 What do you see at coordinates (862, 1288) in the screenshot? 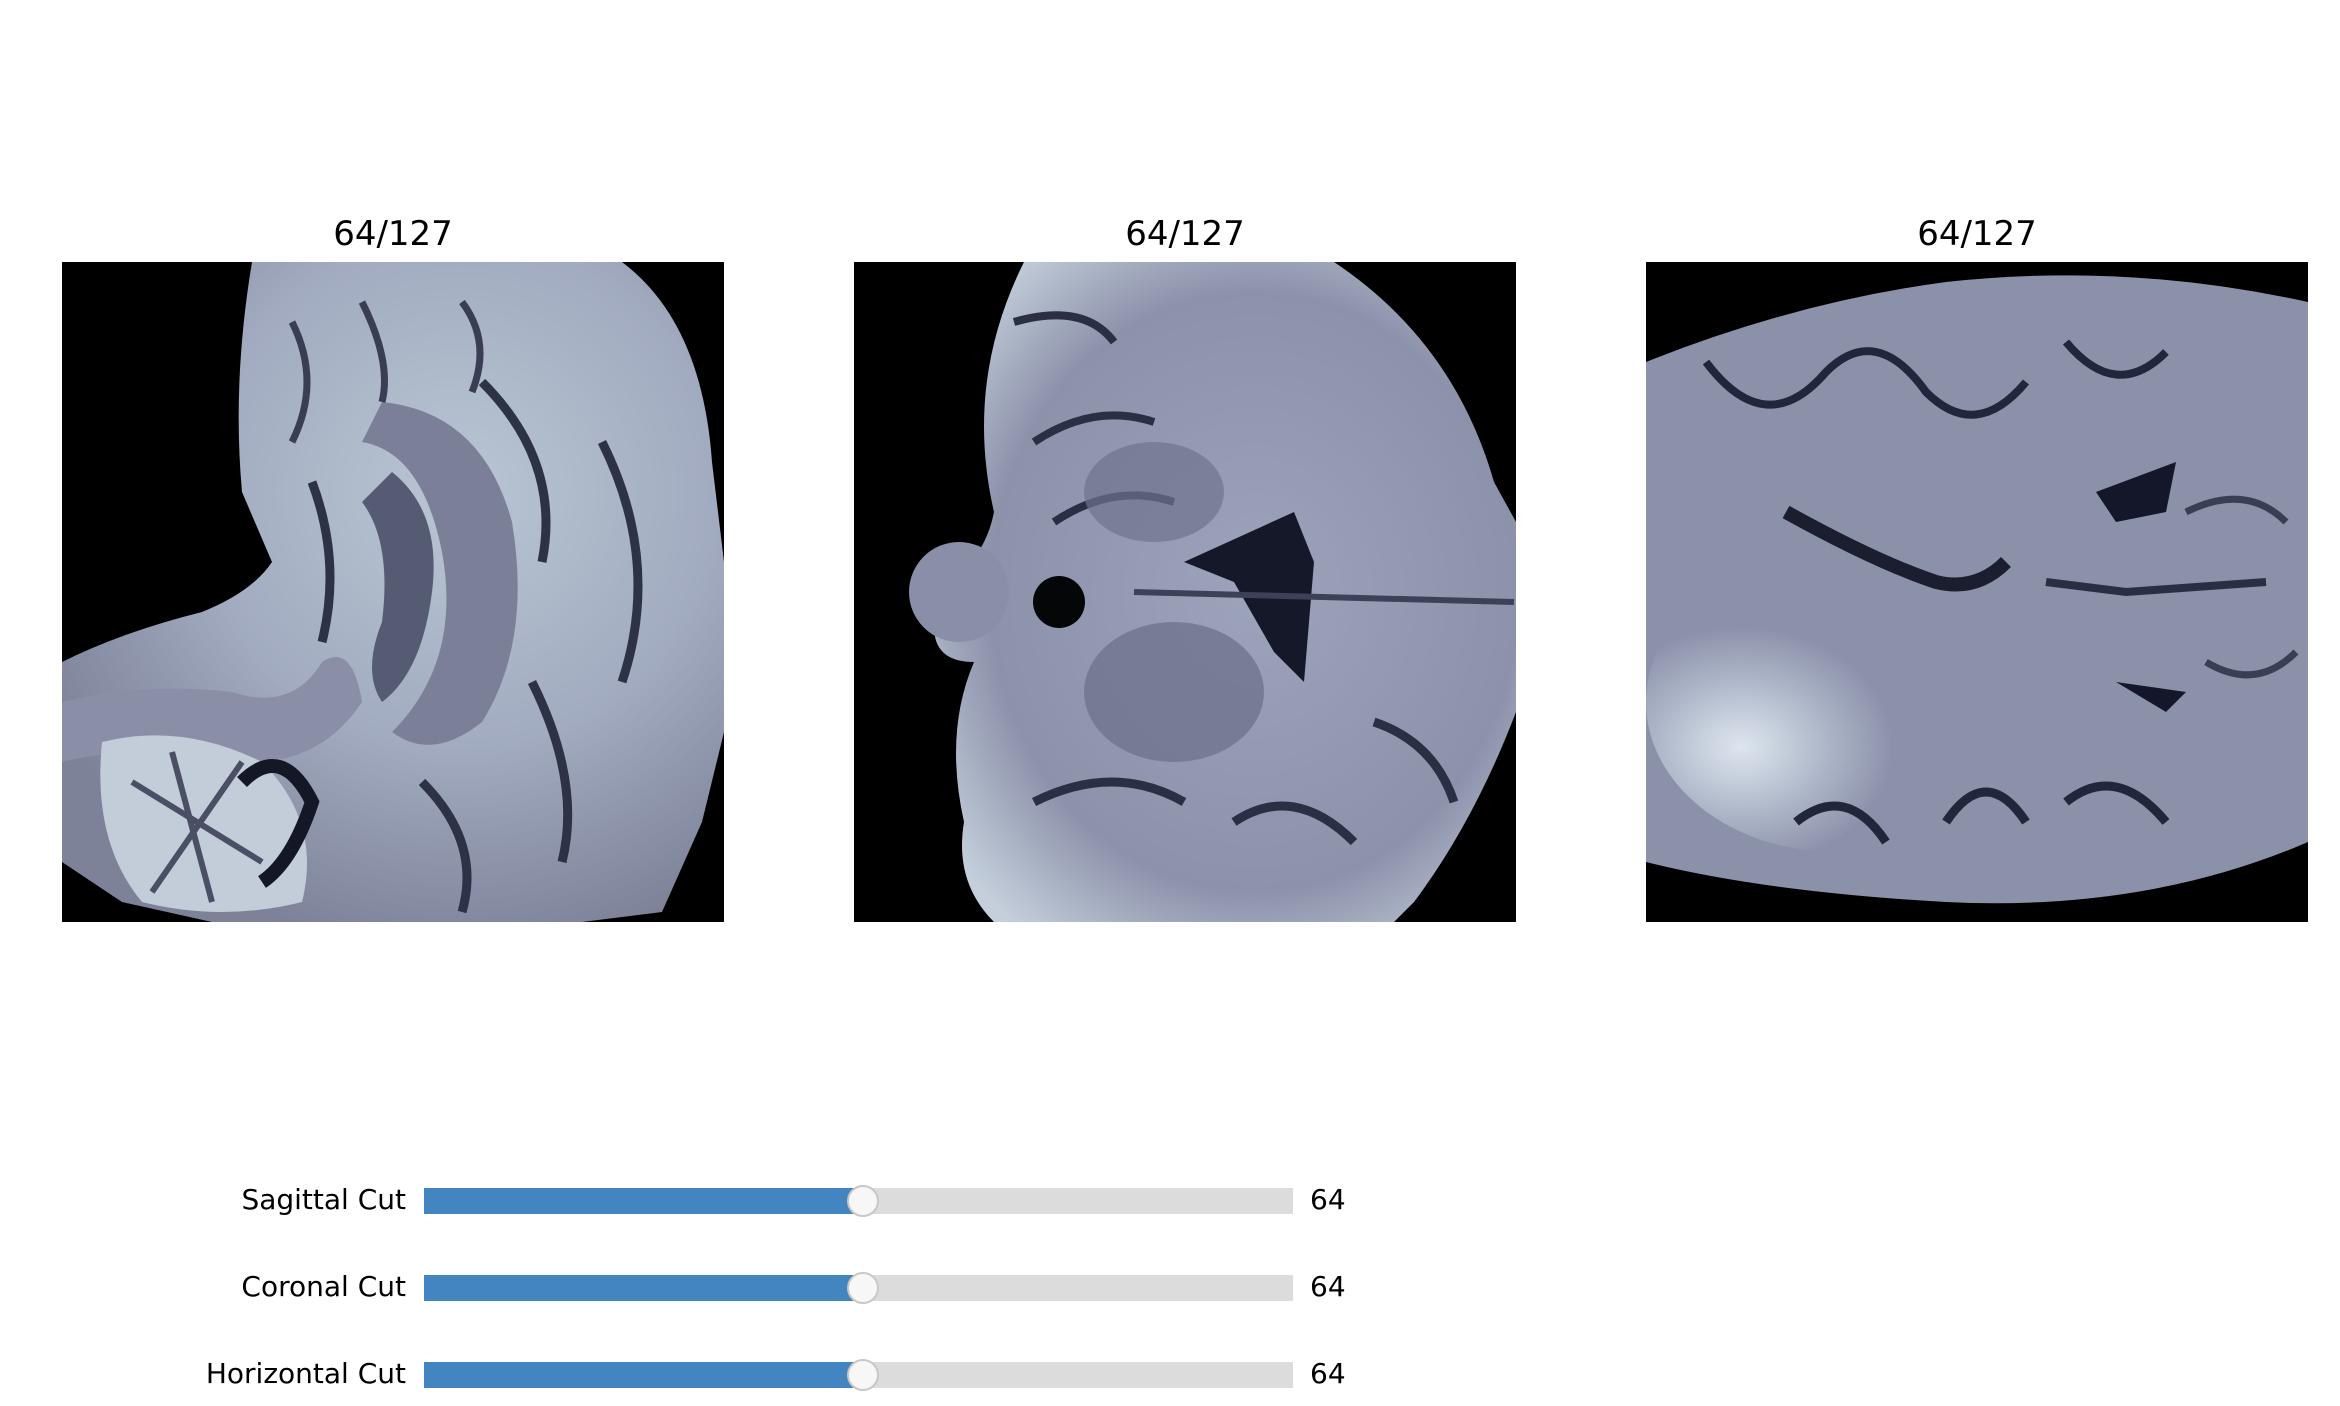
I see `coronal-cut-slider-handle` at bounding box center [862, 1288].